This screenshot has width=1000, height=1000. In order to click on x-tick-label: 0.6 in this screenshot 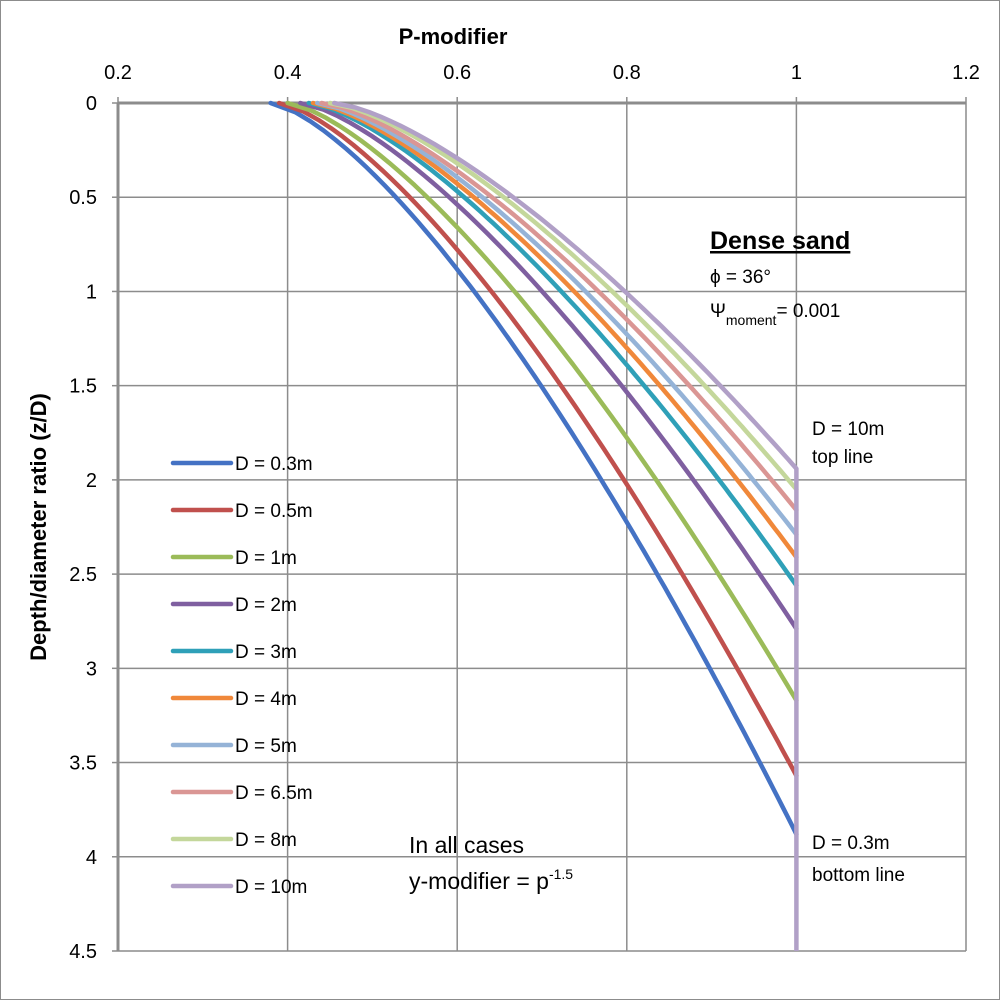, I will do `click(457, 73)`.